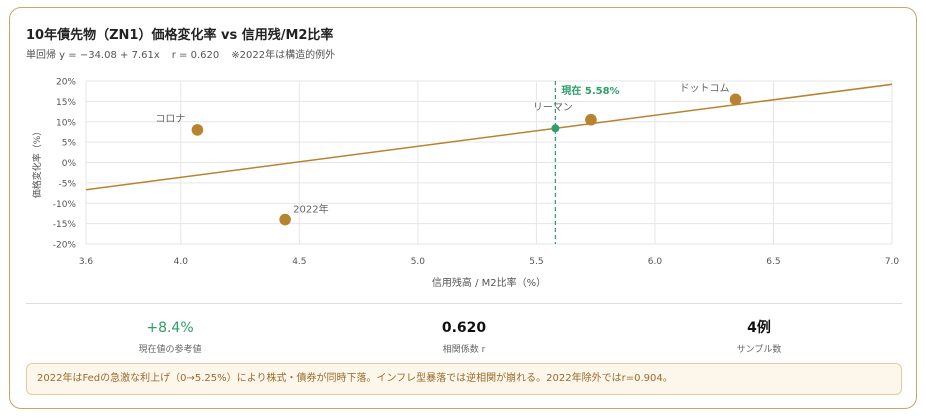  Describe the element at coordinates (536, 262) in the screenshot. I see `x-tick-label: 5.5` at that location.